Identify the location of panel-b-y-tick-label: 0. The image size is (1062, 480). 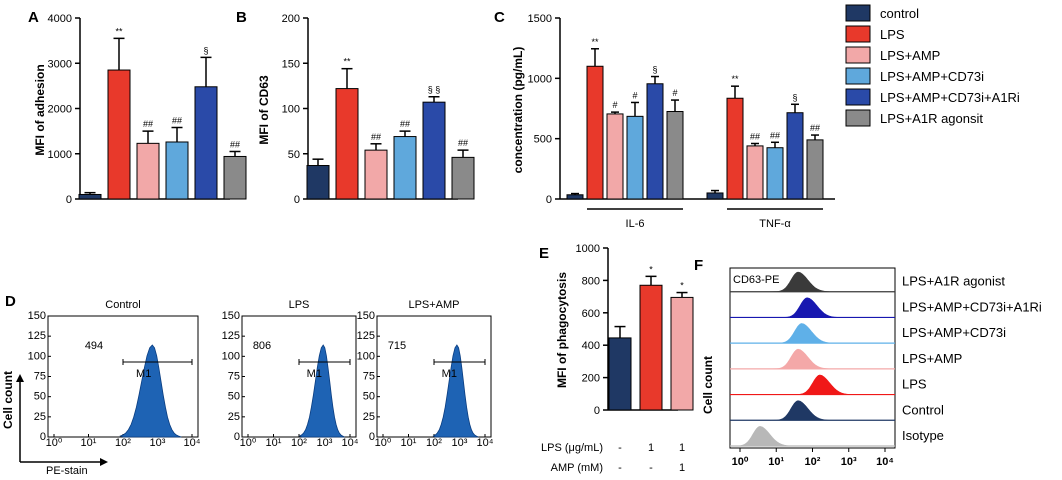
(297, 200).